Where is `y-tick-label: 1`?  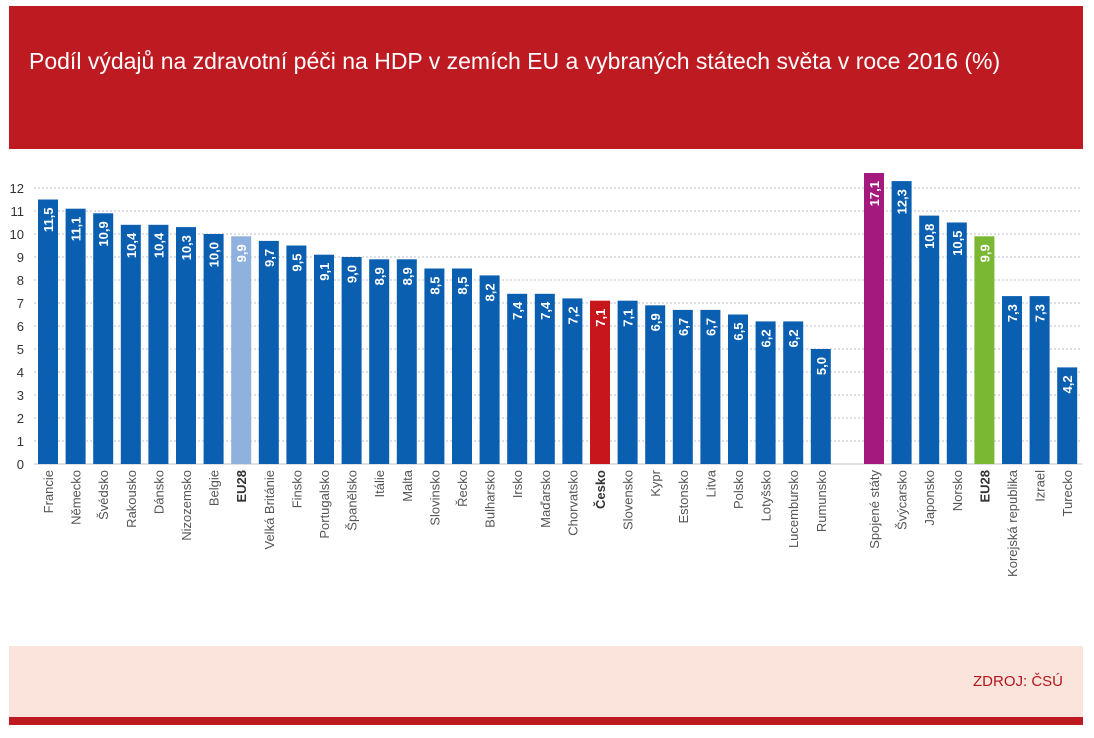
y-tick-label: 1 is located at coordinates (20, 441).